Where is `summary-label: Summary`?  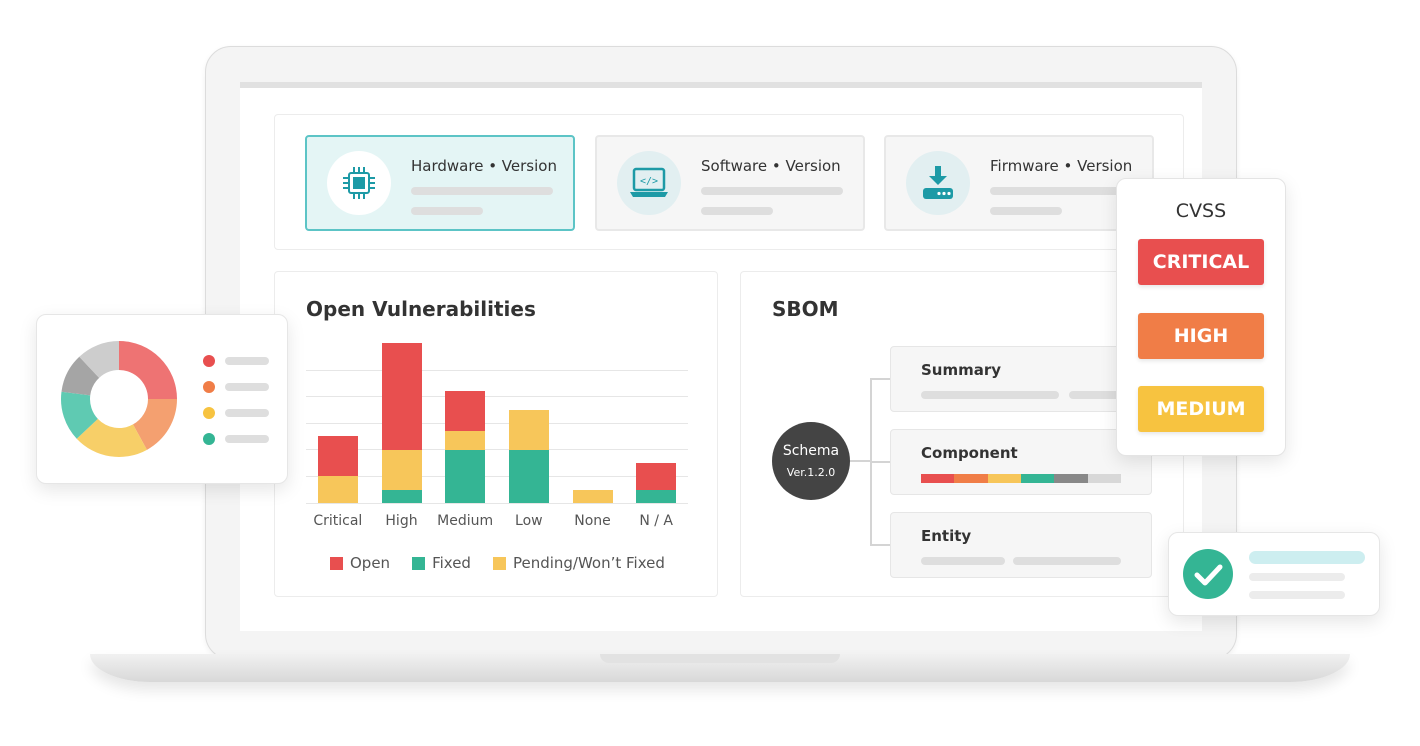 summary-label: Summary is located at coordinates (961, 370).